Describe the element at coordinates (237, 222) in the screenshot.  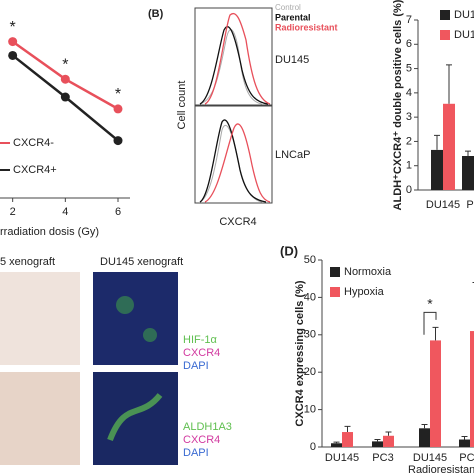
I see `x-axis-label: CXCR4` at that location.